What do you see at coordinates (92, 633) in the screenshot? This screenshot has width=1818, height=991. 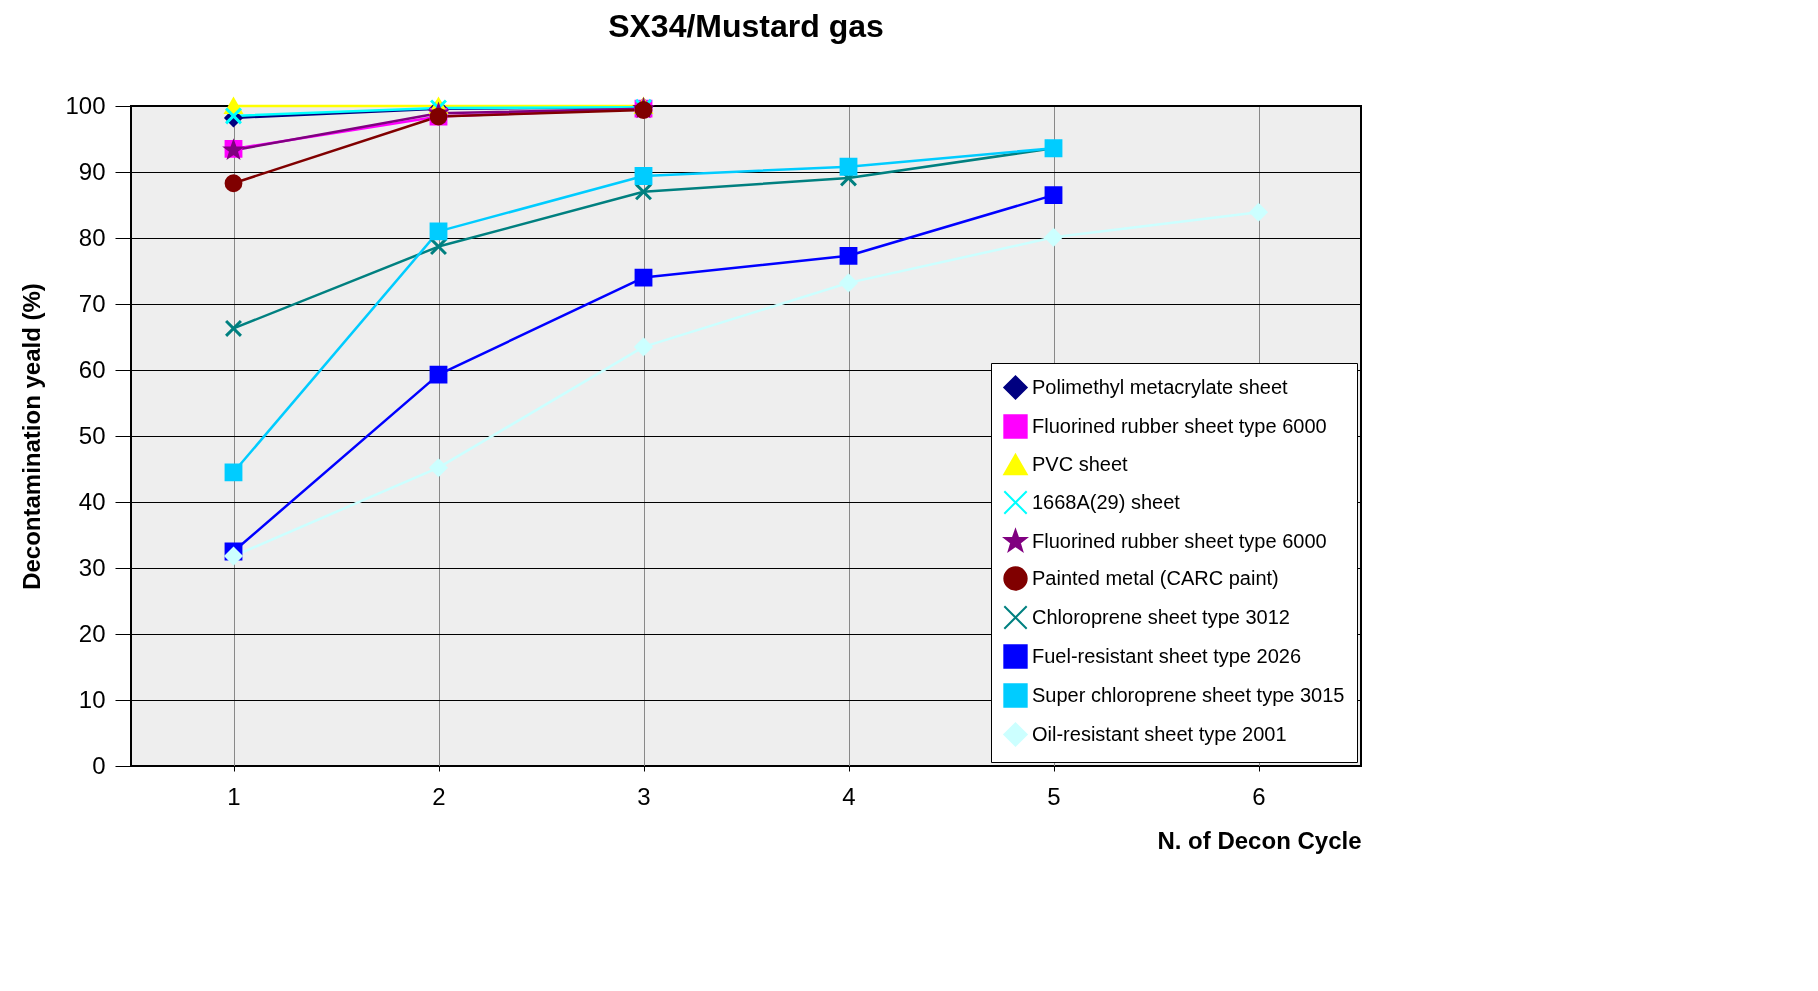 I see `y-tick-label: 20` at bounding box center [92, 633].